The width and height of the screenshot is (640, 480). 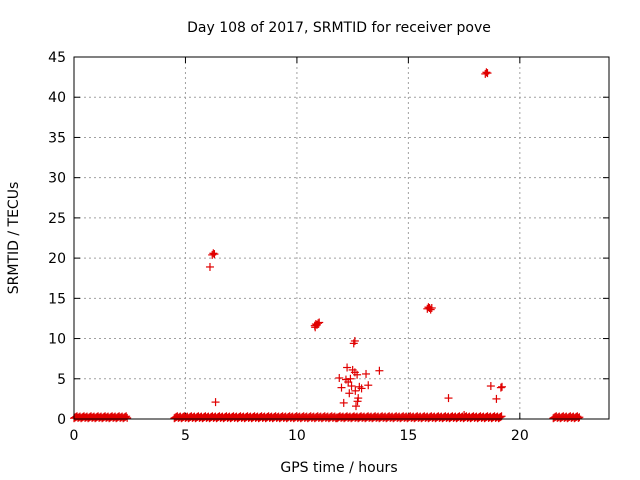 I want to click on y-tick-label-2: 10, so click(x=57, y=340).